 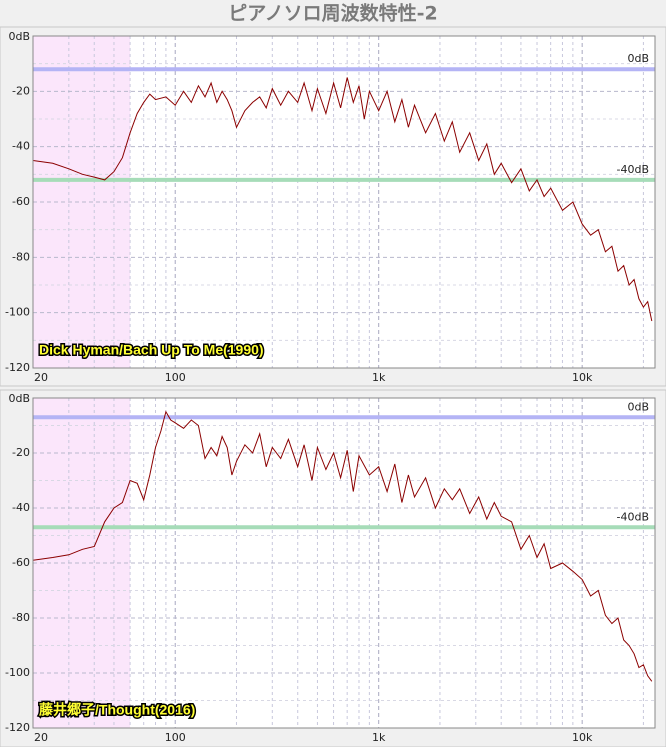 What do you see at coordinates (151, 350) in the screenshot?
I see `annotation: Dick Hyman/Bach Up To Me(1990)` at bounding box center [151, 350].